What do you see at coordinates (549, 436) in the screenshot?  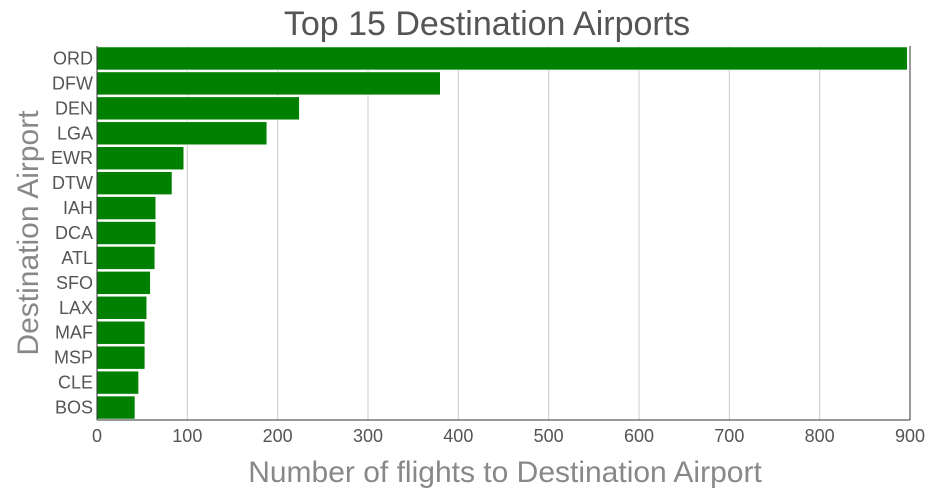 I see `x-tick-label-500: 500` at bounding box center [549, 436].